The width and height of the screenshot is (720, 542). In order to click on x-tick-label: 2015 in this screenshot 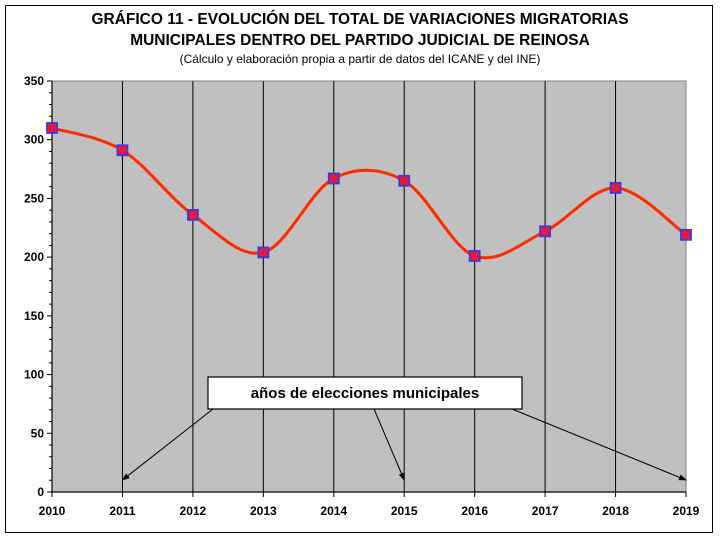, I will do `click(404, 511)`.